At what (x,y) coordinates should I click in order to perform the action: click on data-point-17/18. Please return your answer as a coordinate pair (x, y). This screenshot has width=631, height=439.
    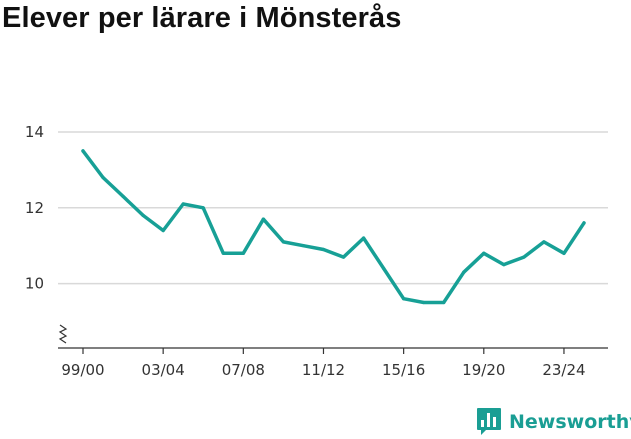
    Looking at the image, I should click on (444, 302).